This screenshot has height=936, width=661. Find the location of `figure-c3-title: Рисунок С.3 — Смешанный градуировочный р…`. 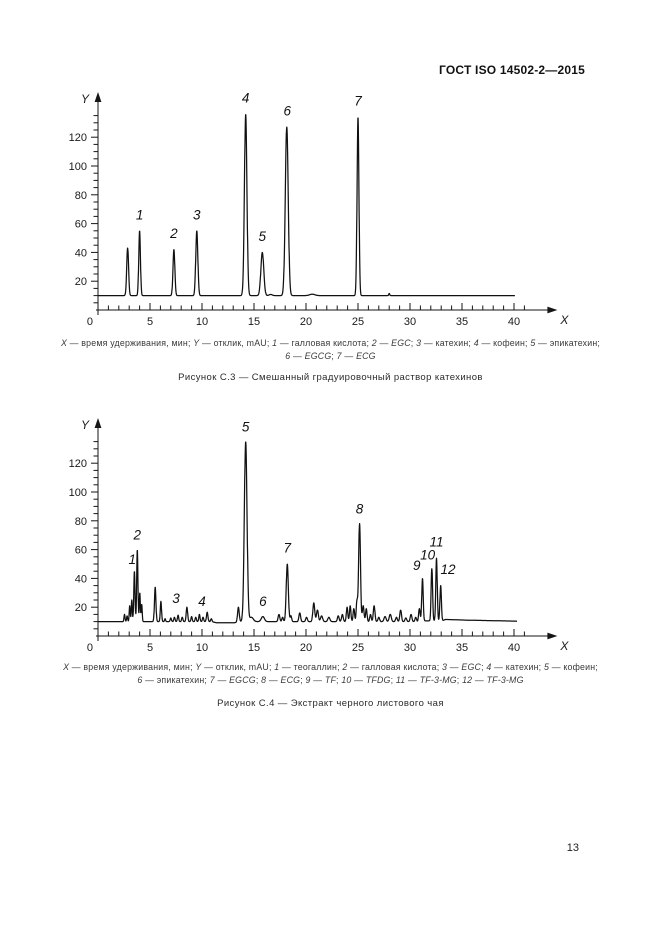

figure-c3-title: Рисунок С.3 — Смешанный градуировочный р… is located at coordinates (330, 377).